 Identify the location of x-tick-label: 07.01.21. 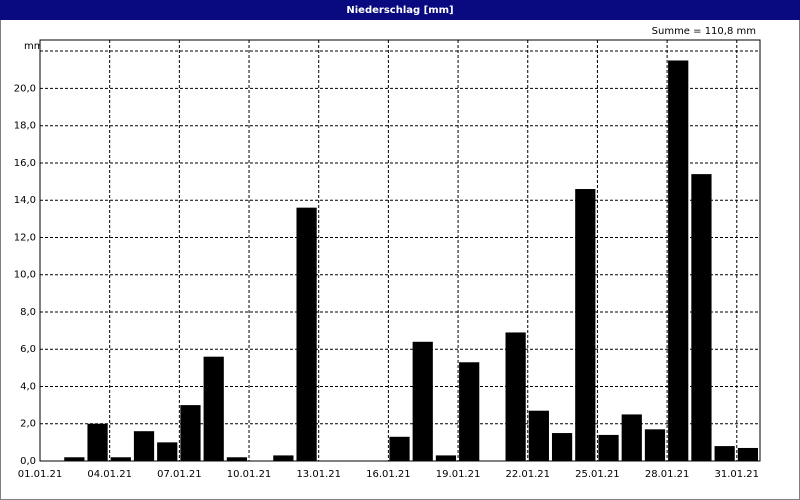
(179, 474).